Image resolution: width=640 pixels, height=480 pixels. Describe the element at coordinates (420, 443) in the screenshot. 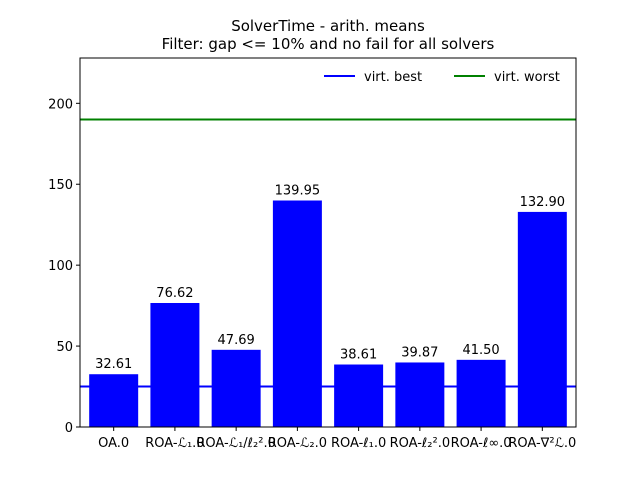

I see `x-tick-label: ROA-ℓ₂².0` at that location.